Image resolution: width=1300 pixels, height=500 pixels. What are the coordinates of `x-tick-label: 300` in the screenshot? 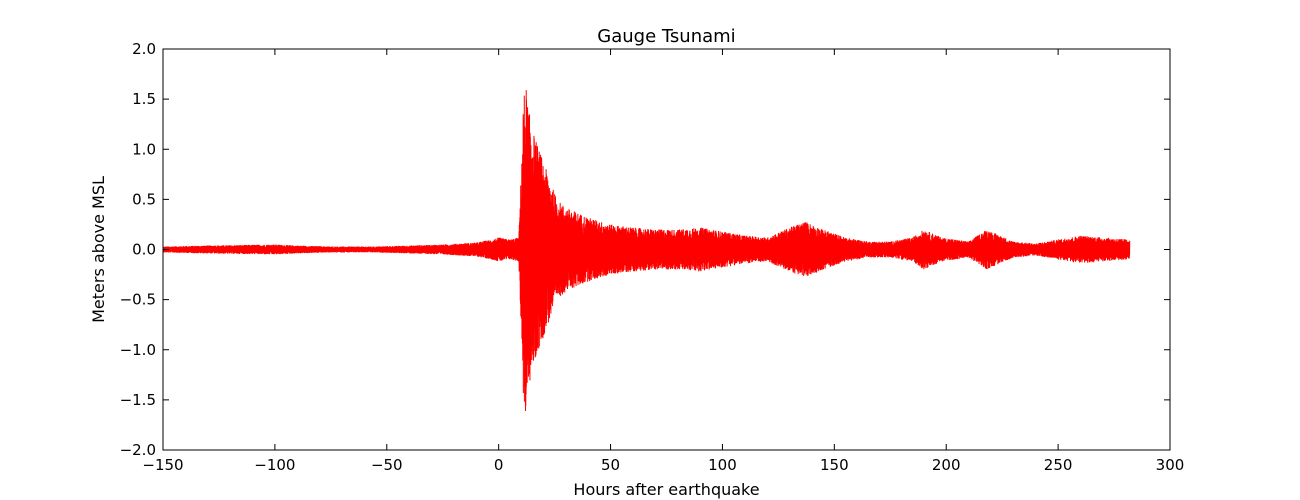 It's located at (1170, 465).